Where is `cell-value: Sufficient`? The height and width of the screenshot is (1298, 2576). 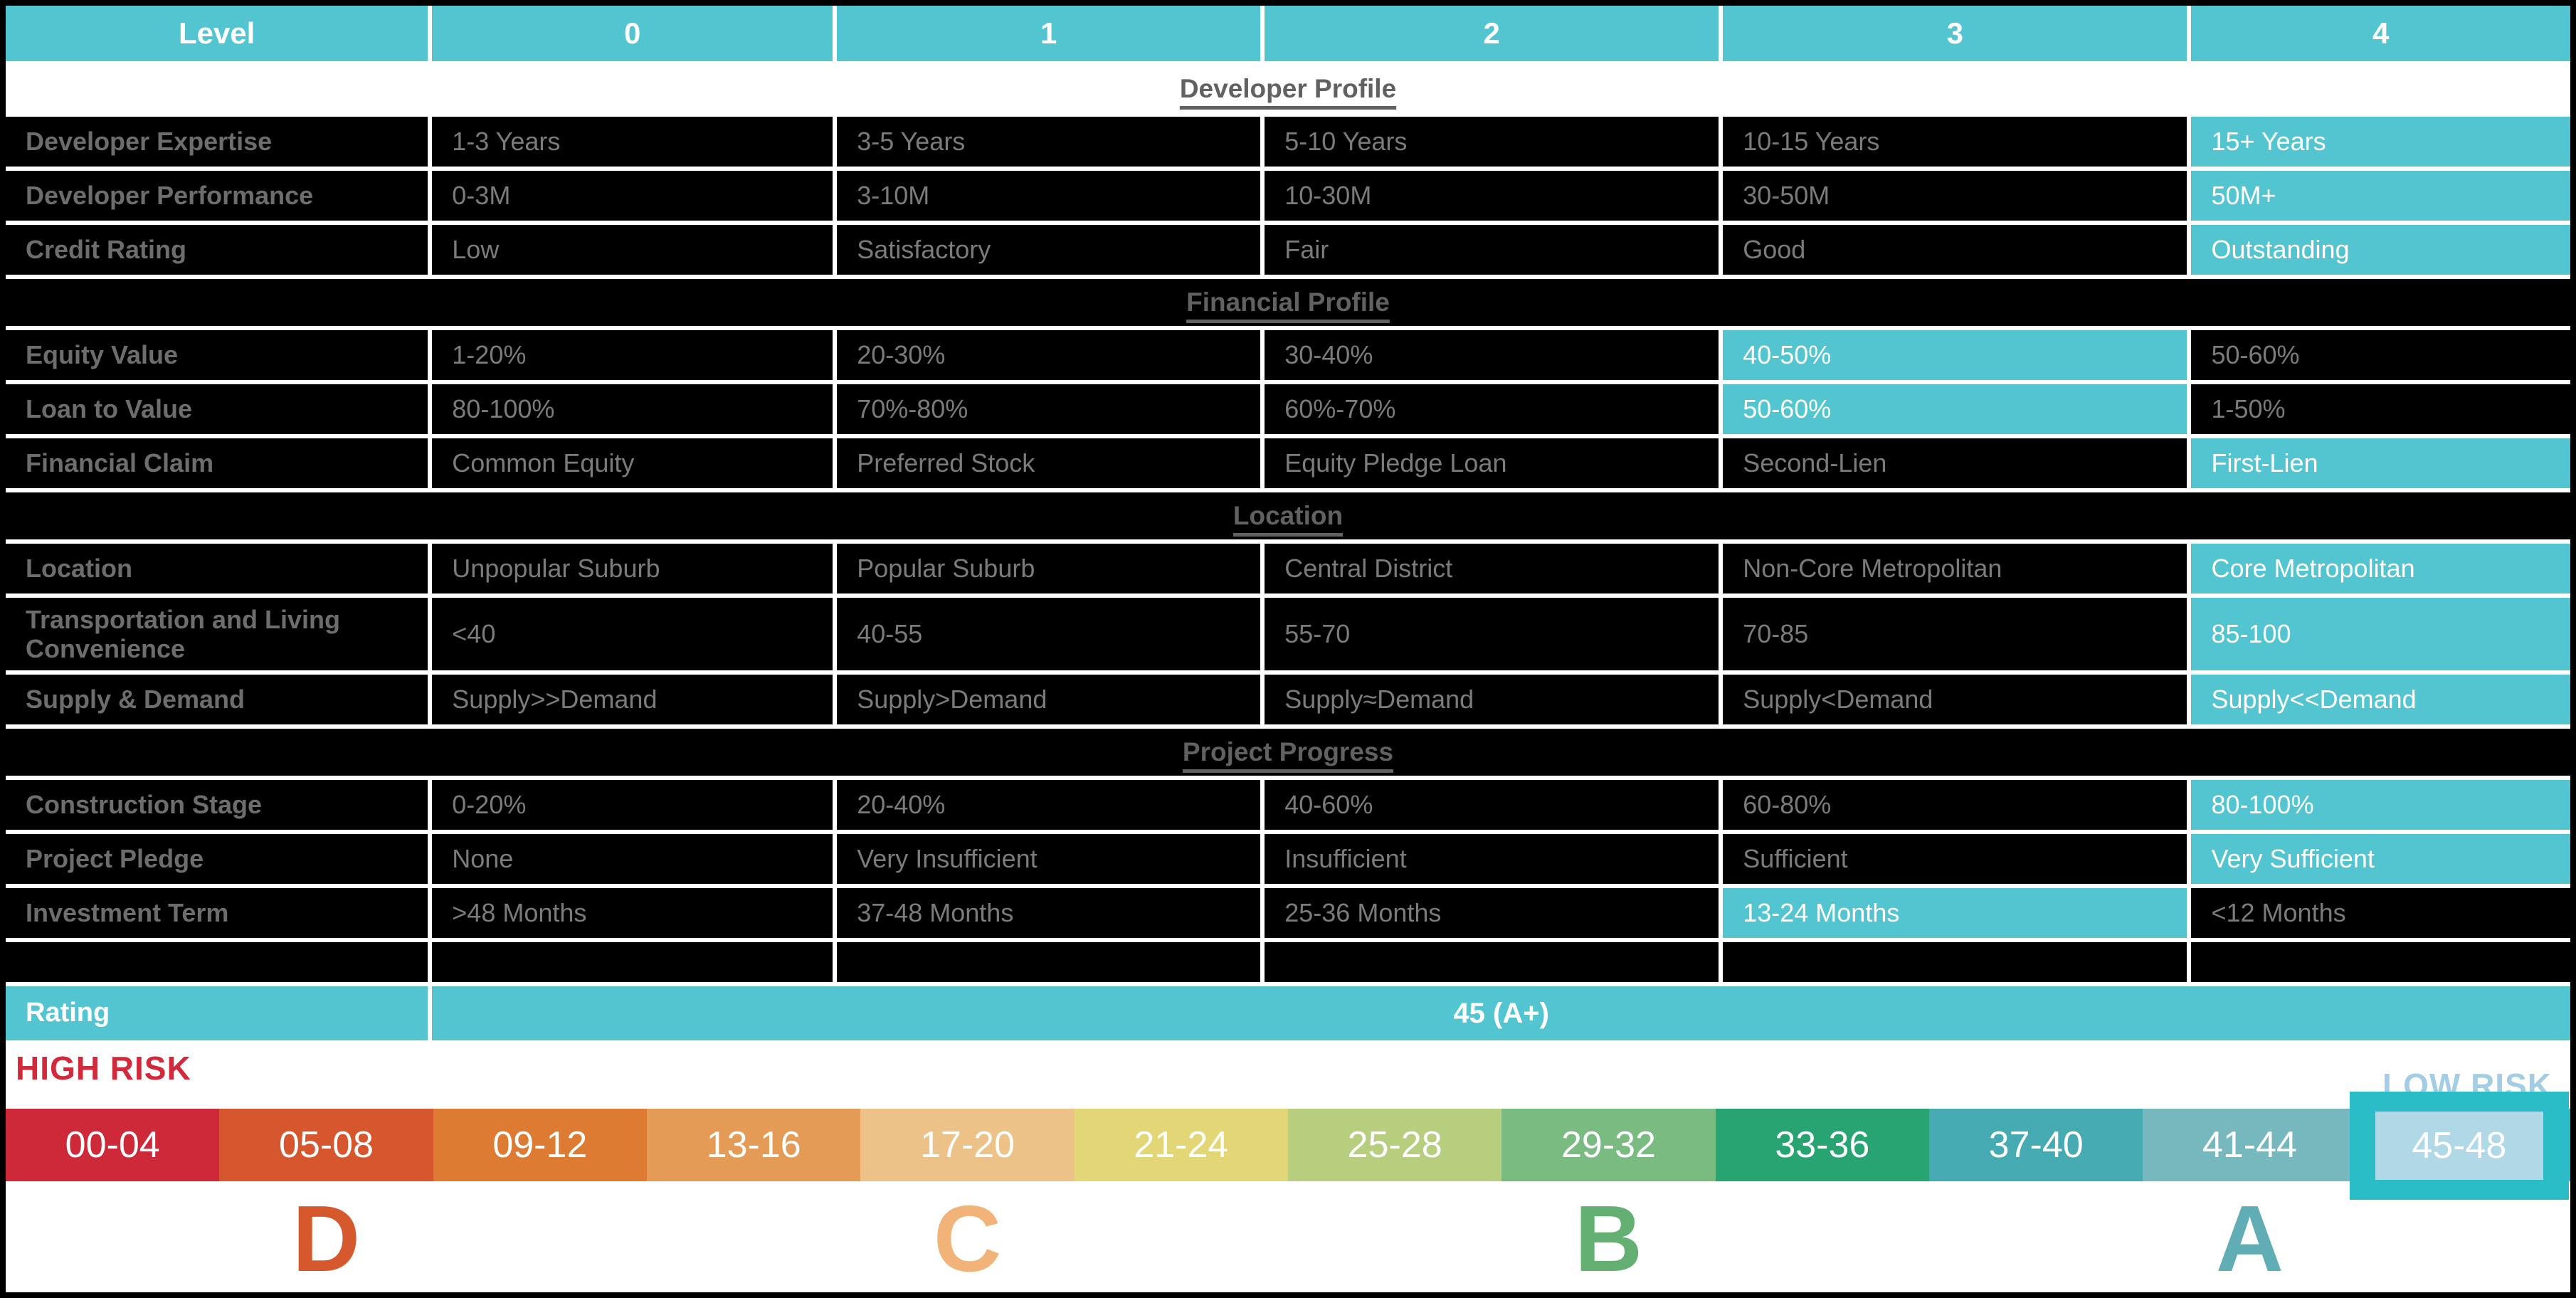 cell-value: Sufficient is located at coordinates (1955, 859).